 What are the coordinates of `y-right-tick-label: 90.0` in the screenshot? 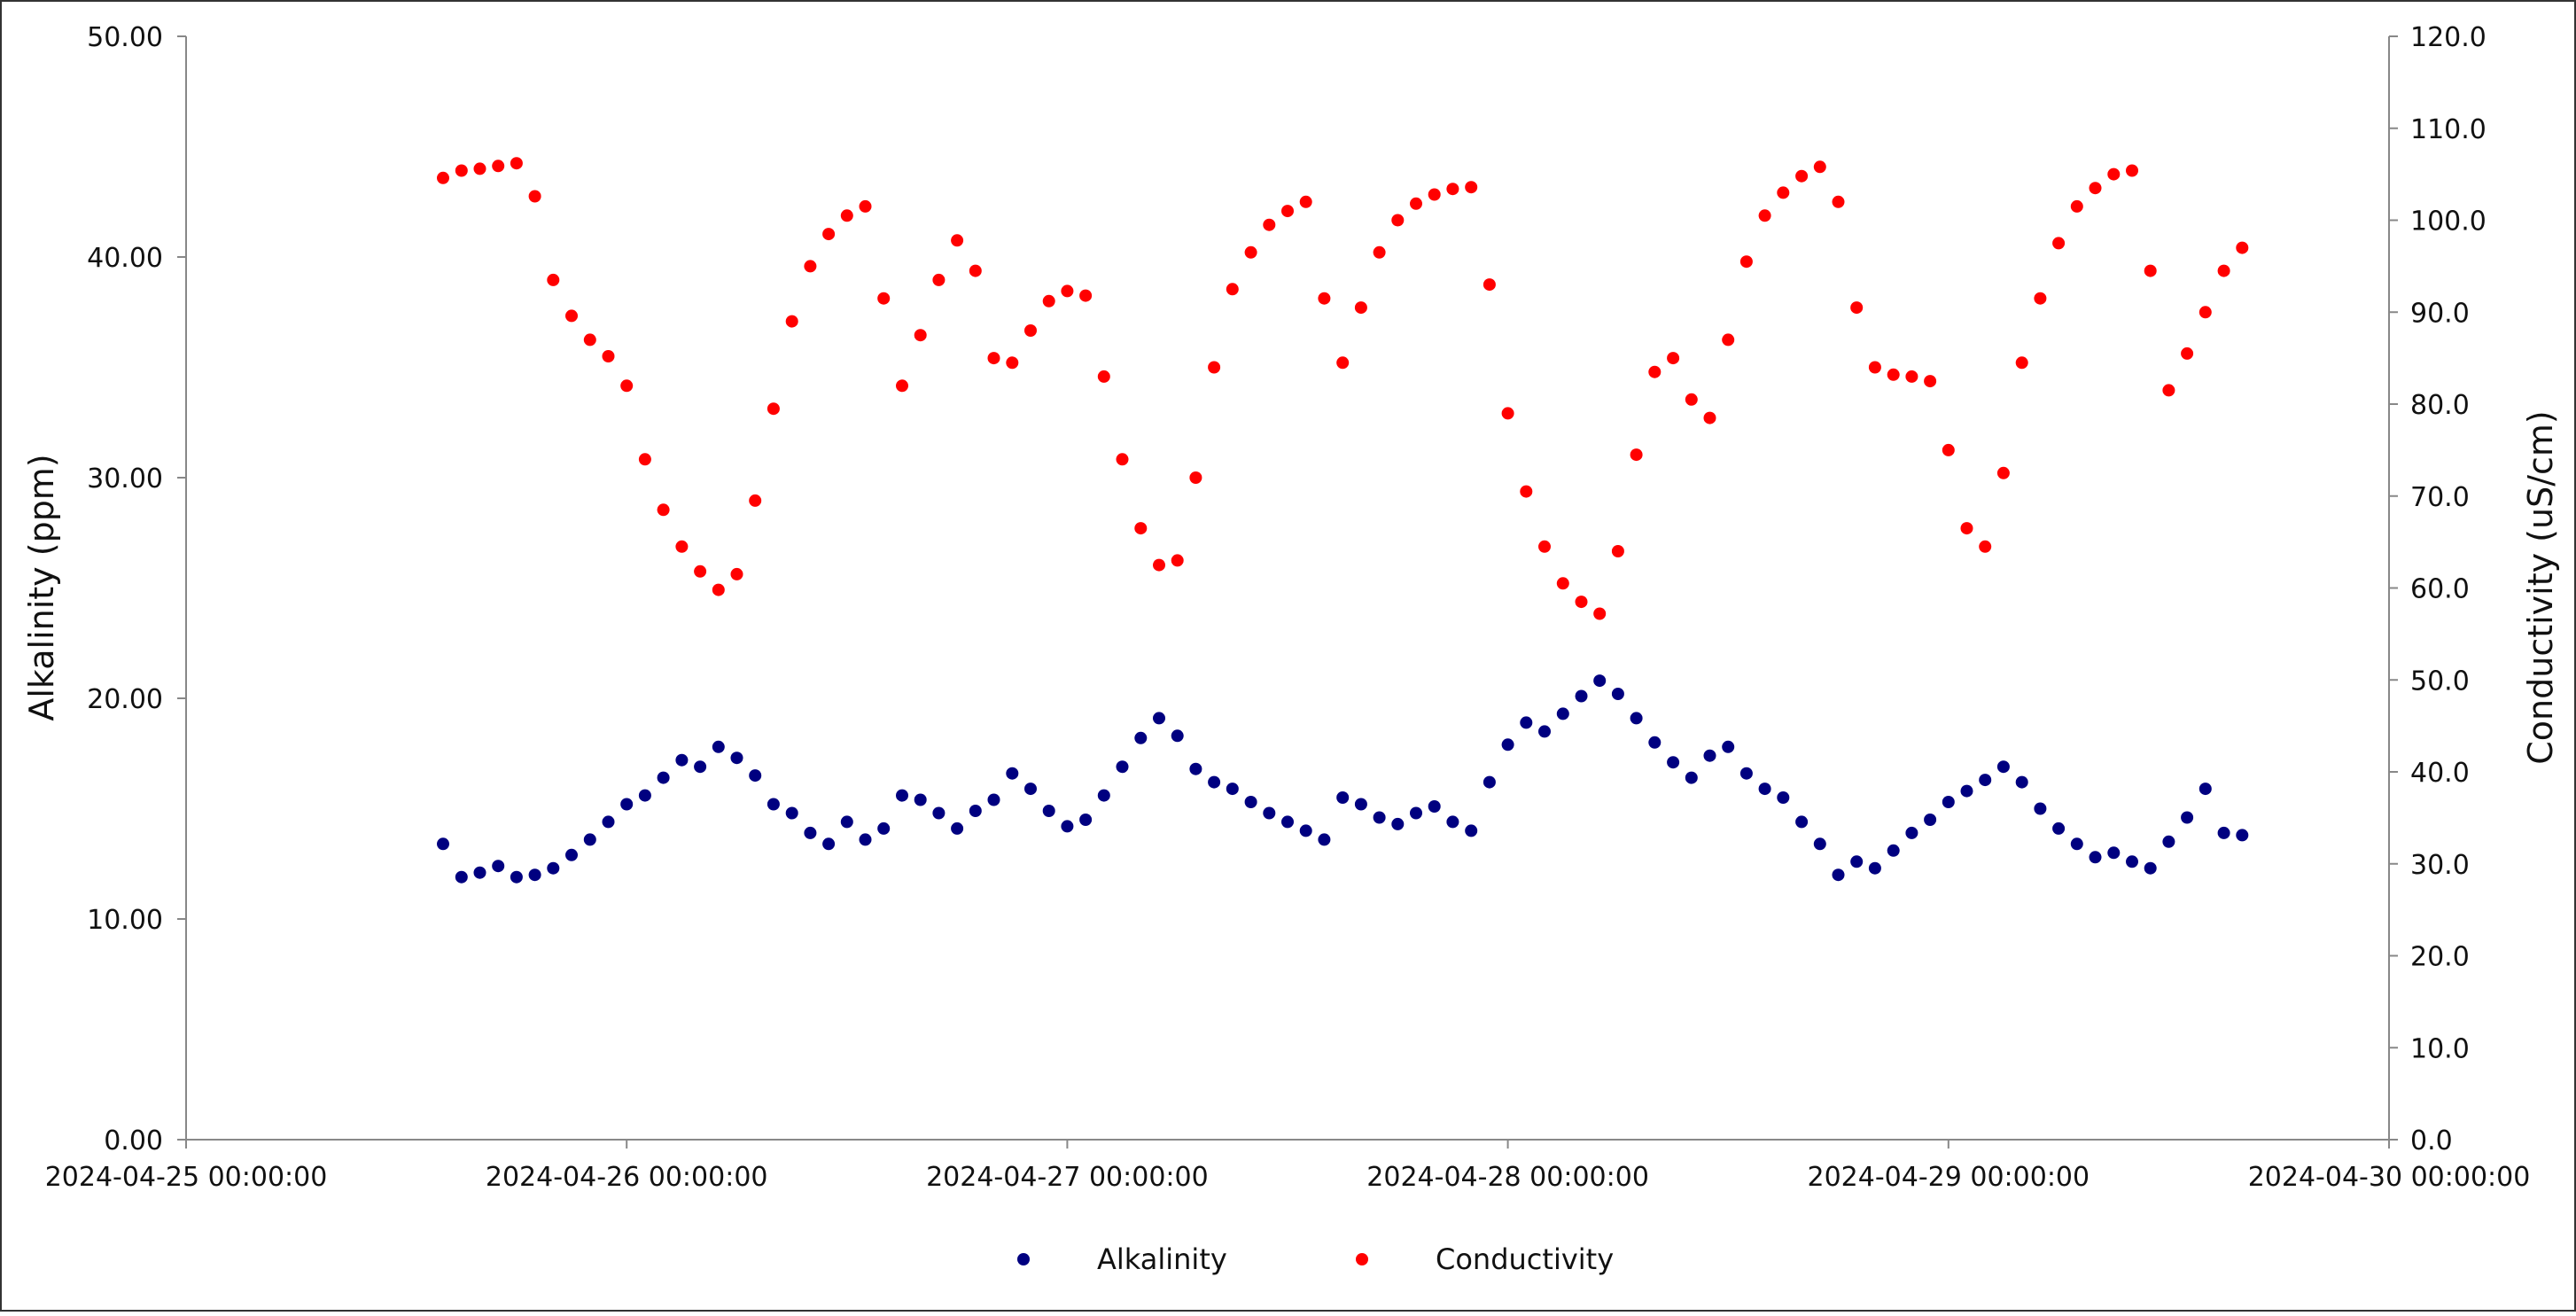 It's located at (2440, 313).